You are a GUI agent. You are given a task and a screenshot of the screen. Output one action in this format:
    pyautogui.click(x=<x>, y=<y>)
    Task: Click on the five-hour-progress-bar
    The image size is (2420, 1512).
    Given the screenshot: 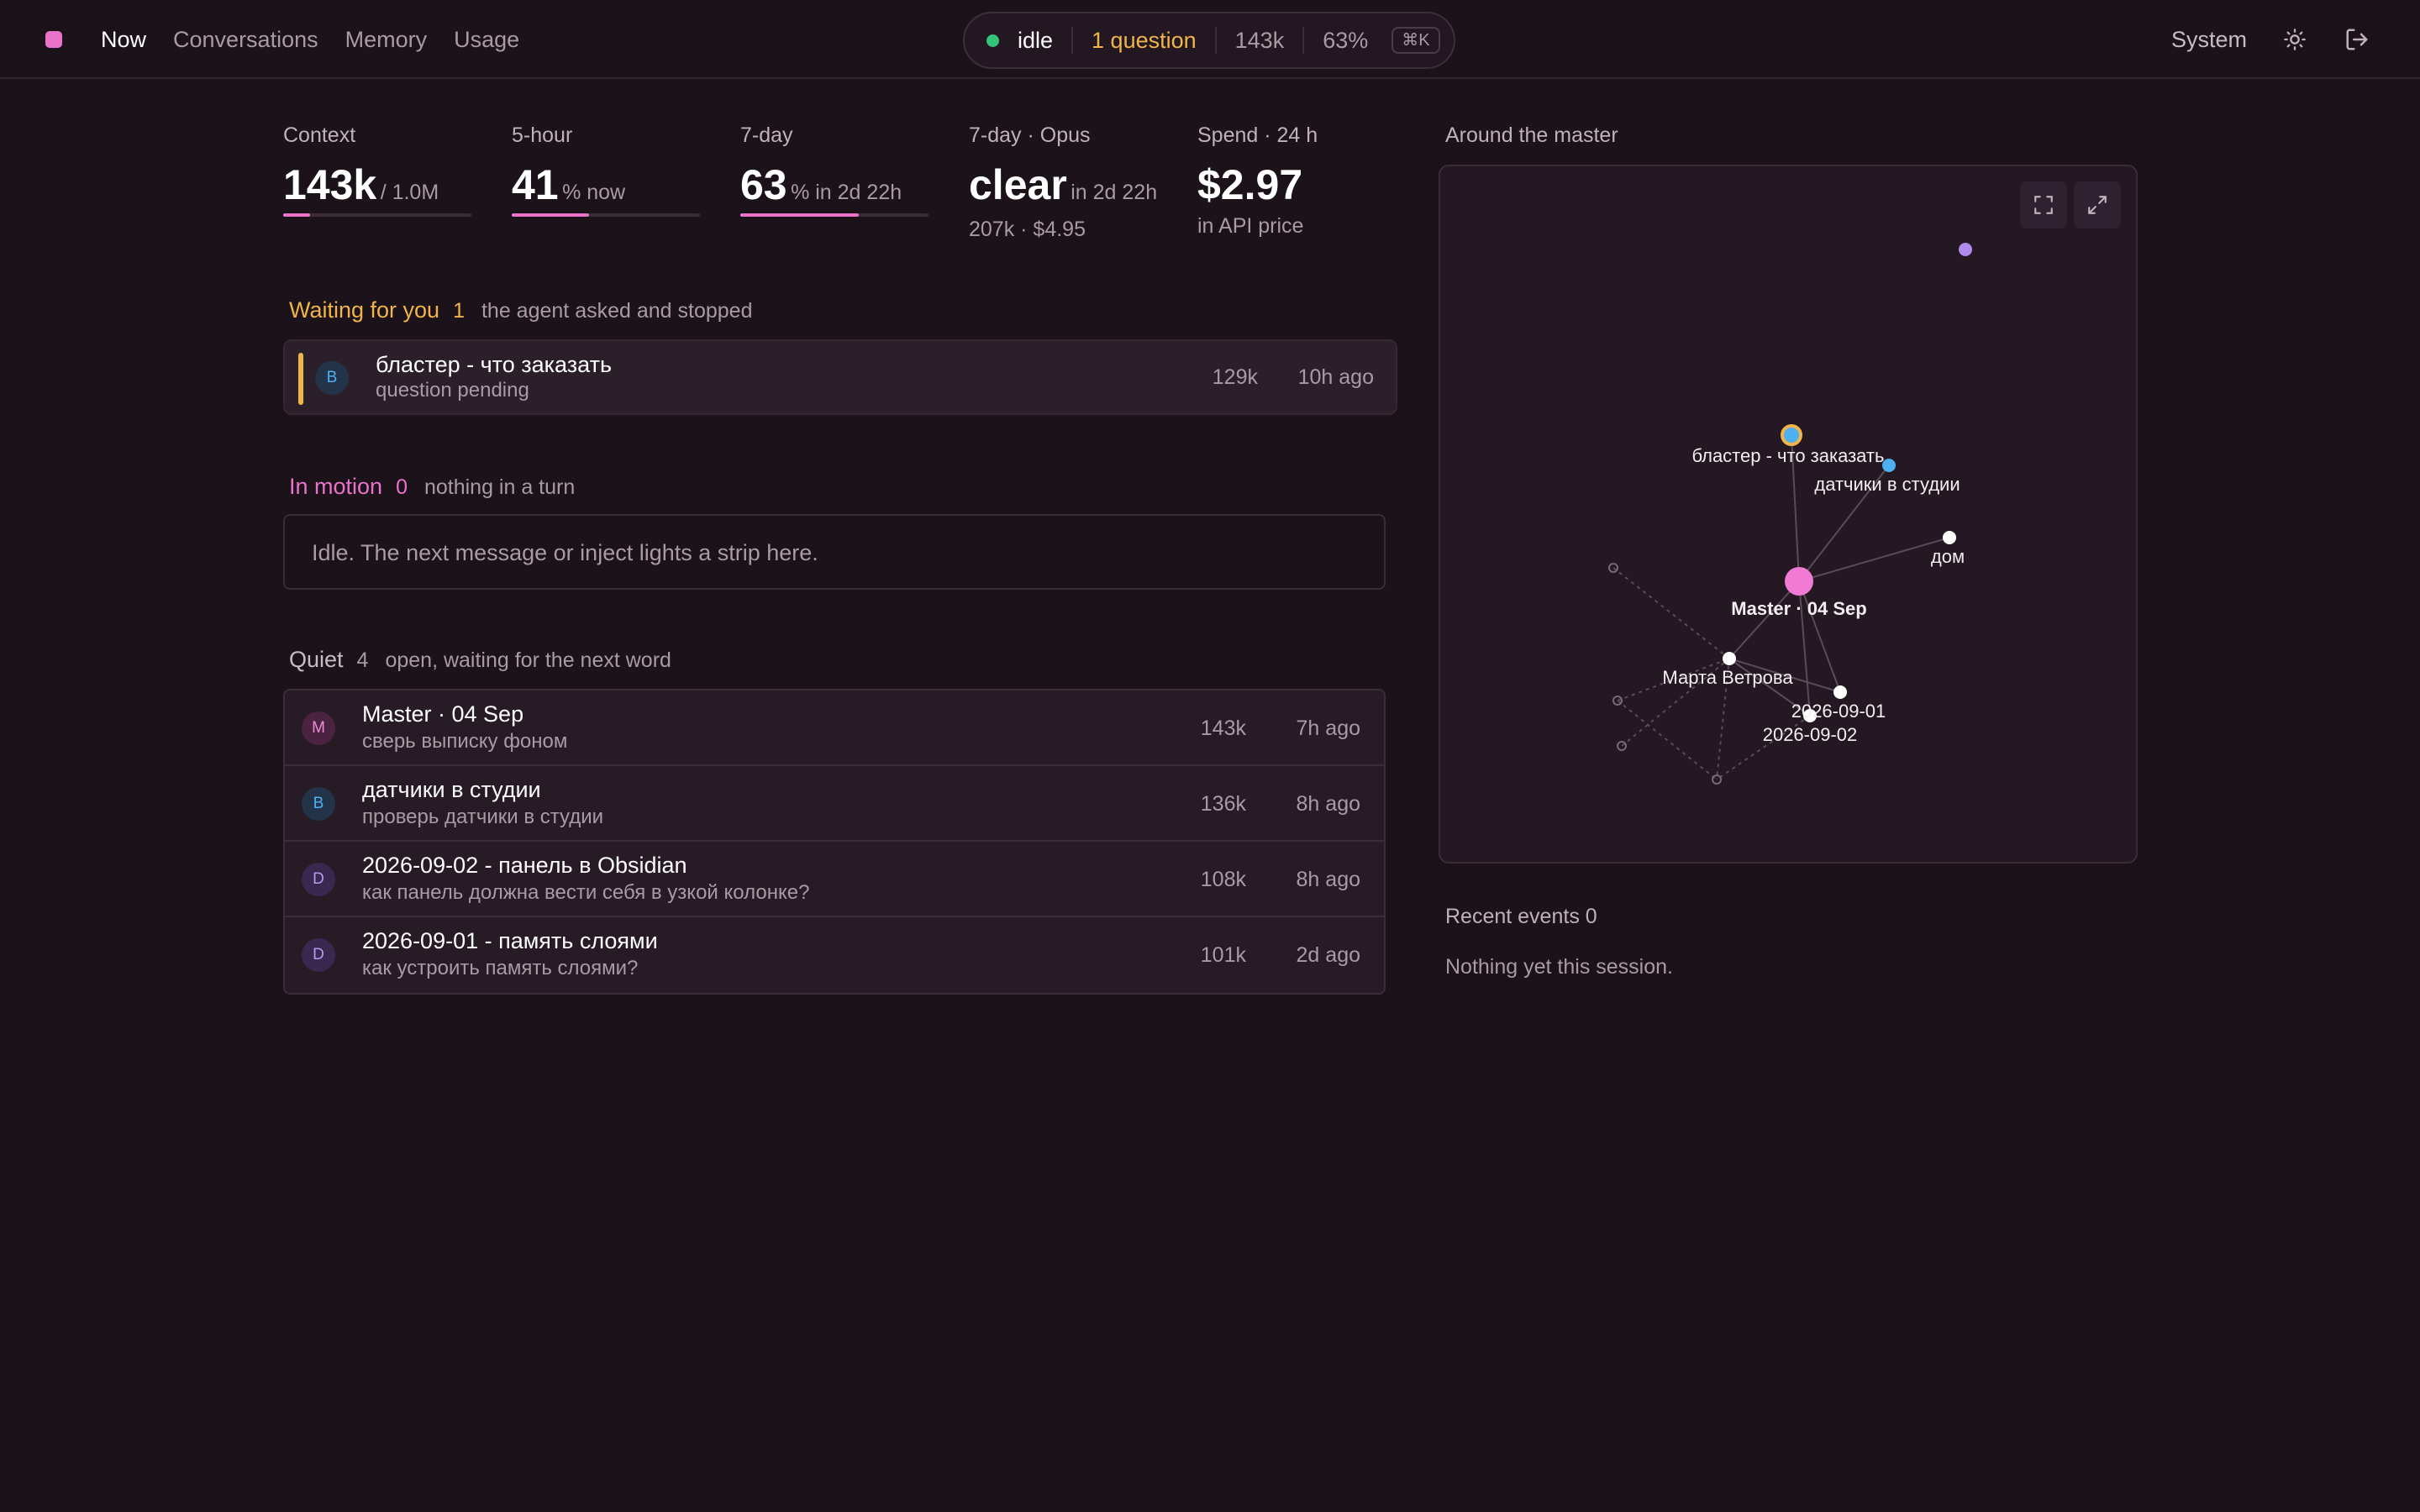 What is the action you would take?
    pyautogui.click(x=606, y=215)
    